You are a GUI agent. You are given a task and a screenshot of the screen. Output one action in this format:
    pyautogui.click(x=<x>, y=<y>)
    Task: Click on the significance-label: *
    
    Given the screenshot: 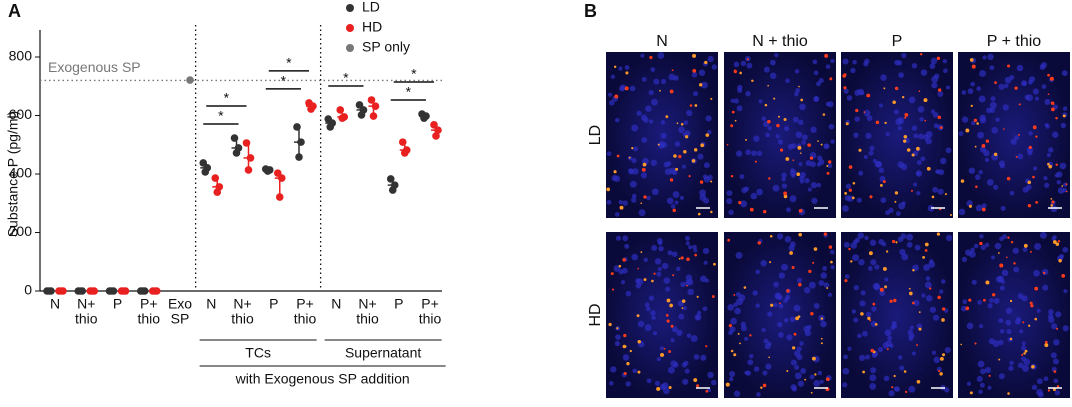 What is the action you would take?
    pyautogui.click(x=221, y=116)
    